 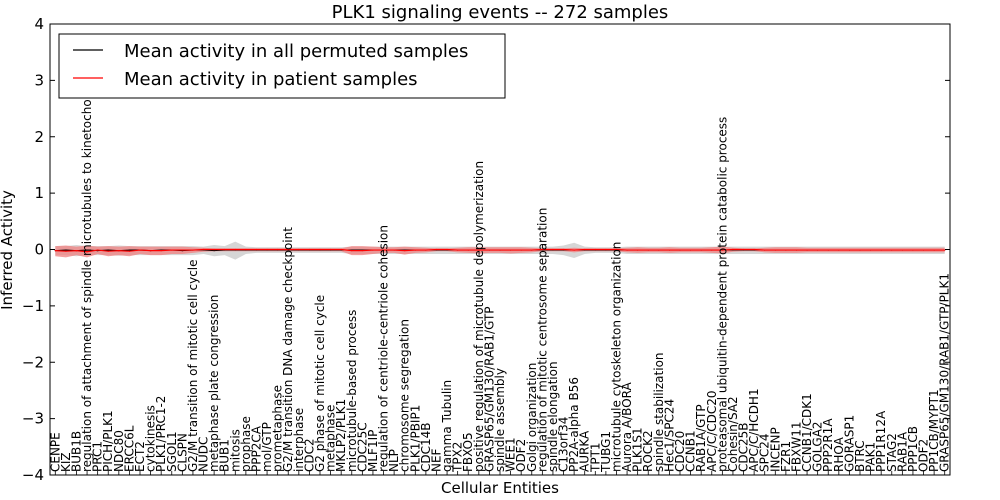 I want to click on category-label: SGOL1, so click(x=172, y=451).